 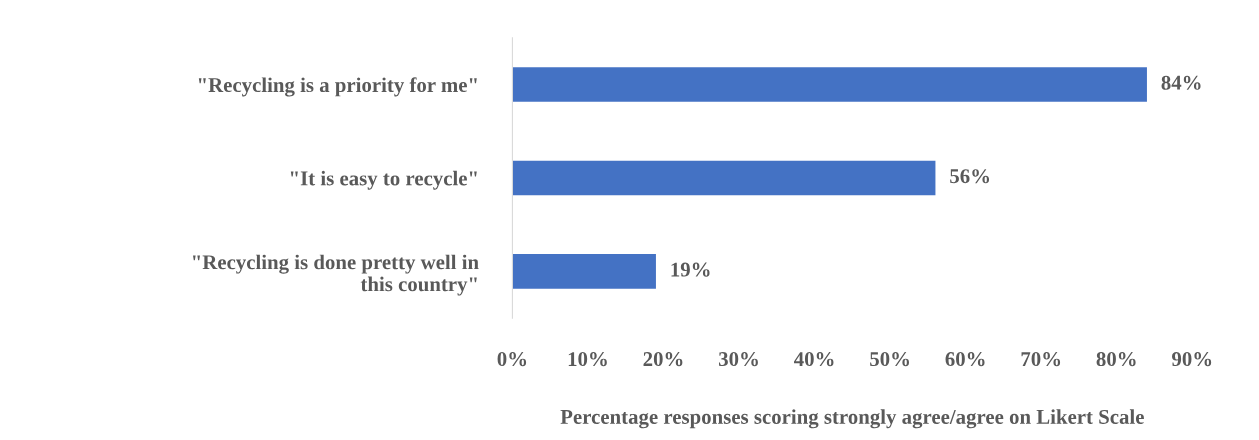 What do you see at coordinates (814, 359) in the screenshot?
I see `x-tick-label: 40%` at bounding box center [814, 359].